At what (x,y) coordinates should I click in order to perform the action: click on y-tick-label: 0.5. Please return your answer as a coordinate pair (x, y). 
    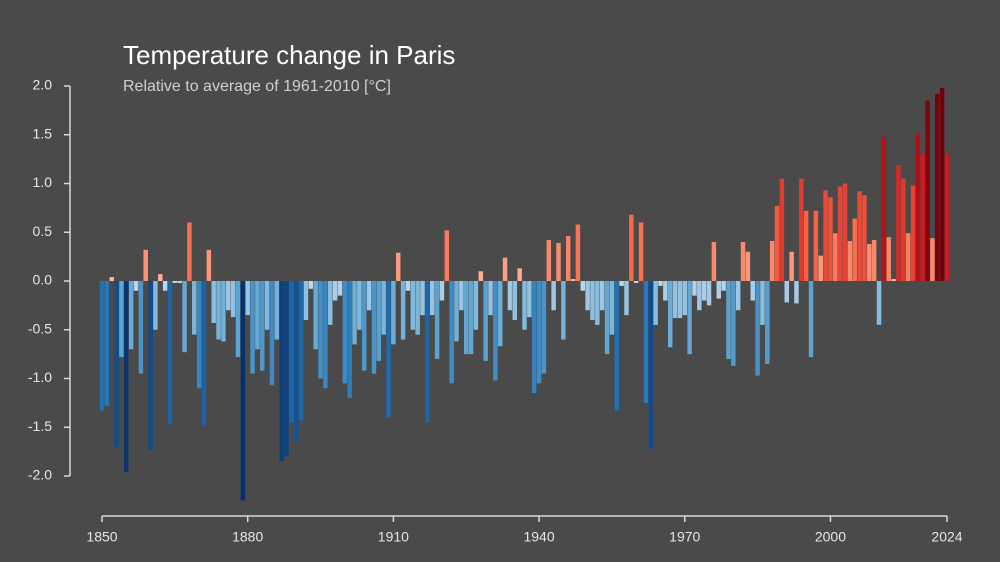
    Looking at the image, I should click on (43, 231).